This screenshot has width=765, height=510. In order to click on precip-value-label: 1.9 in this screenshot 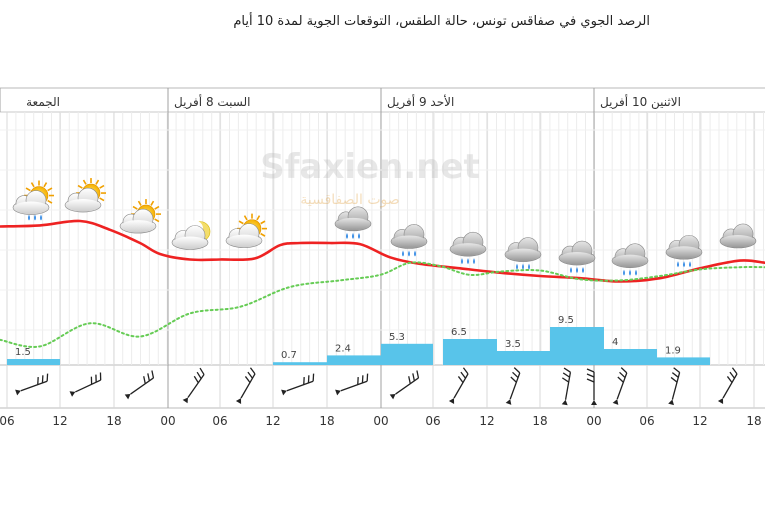, I will do `click(673, 350)`.